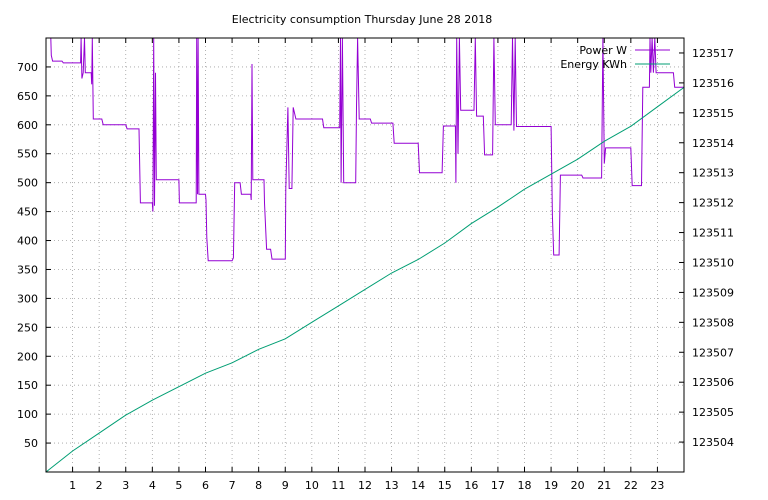  Describe the element at coordinates (27, 125) in the screenshot. I see `y-tick-label: 600` at that location.